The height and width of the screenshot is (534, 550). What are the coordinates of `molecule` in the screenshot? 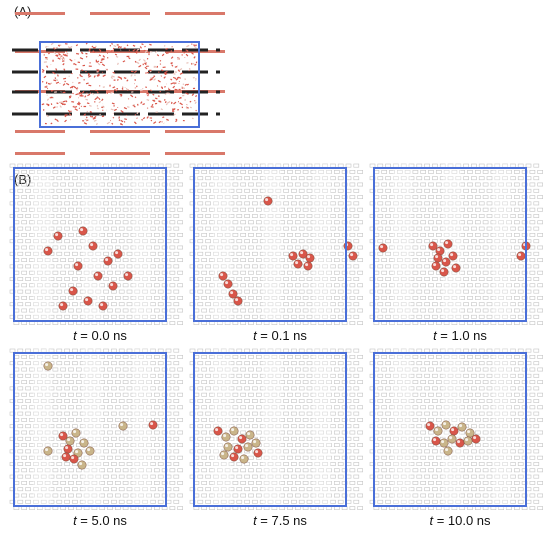 It's located at (436, 441).